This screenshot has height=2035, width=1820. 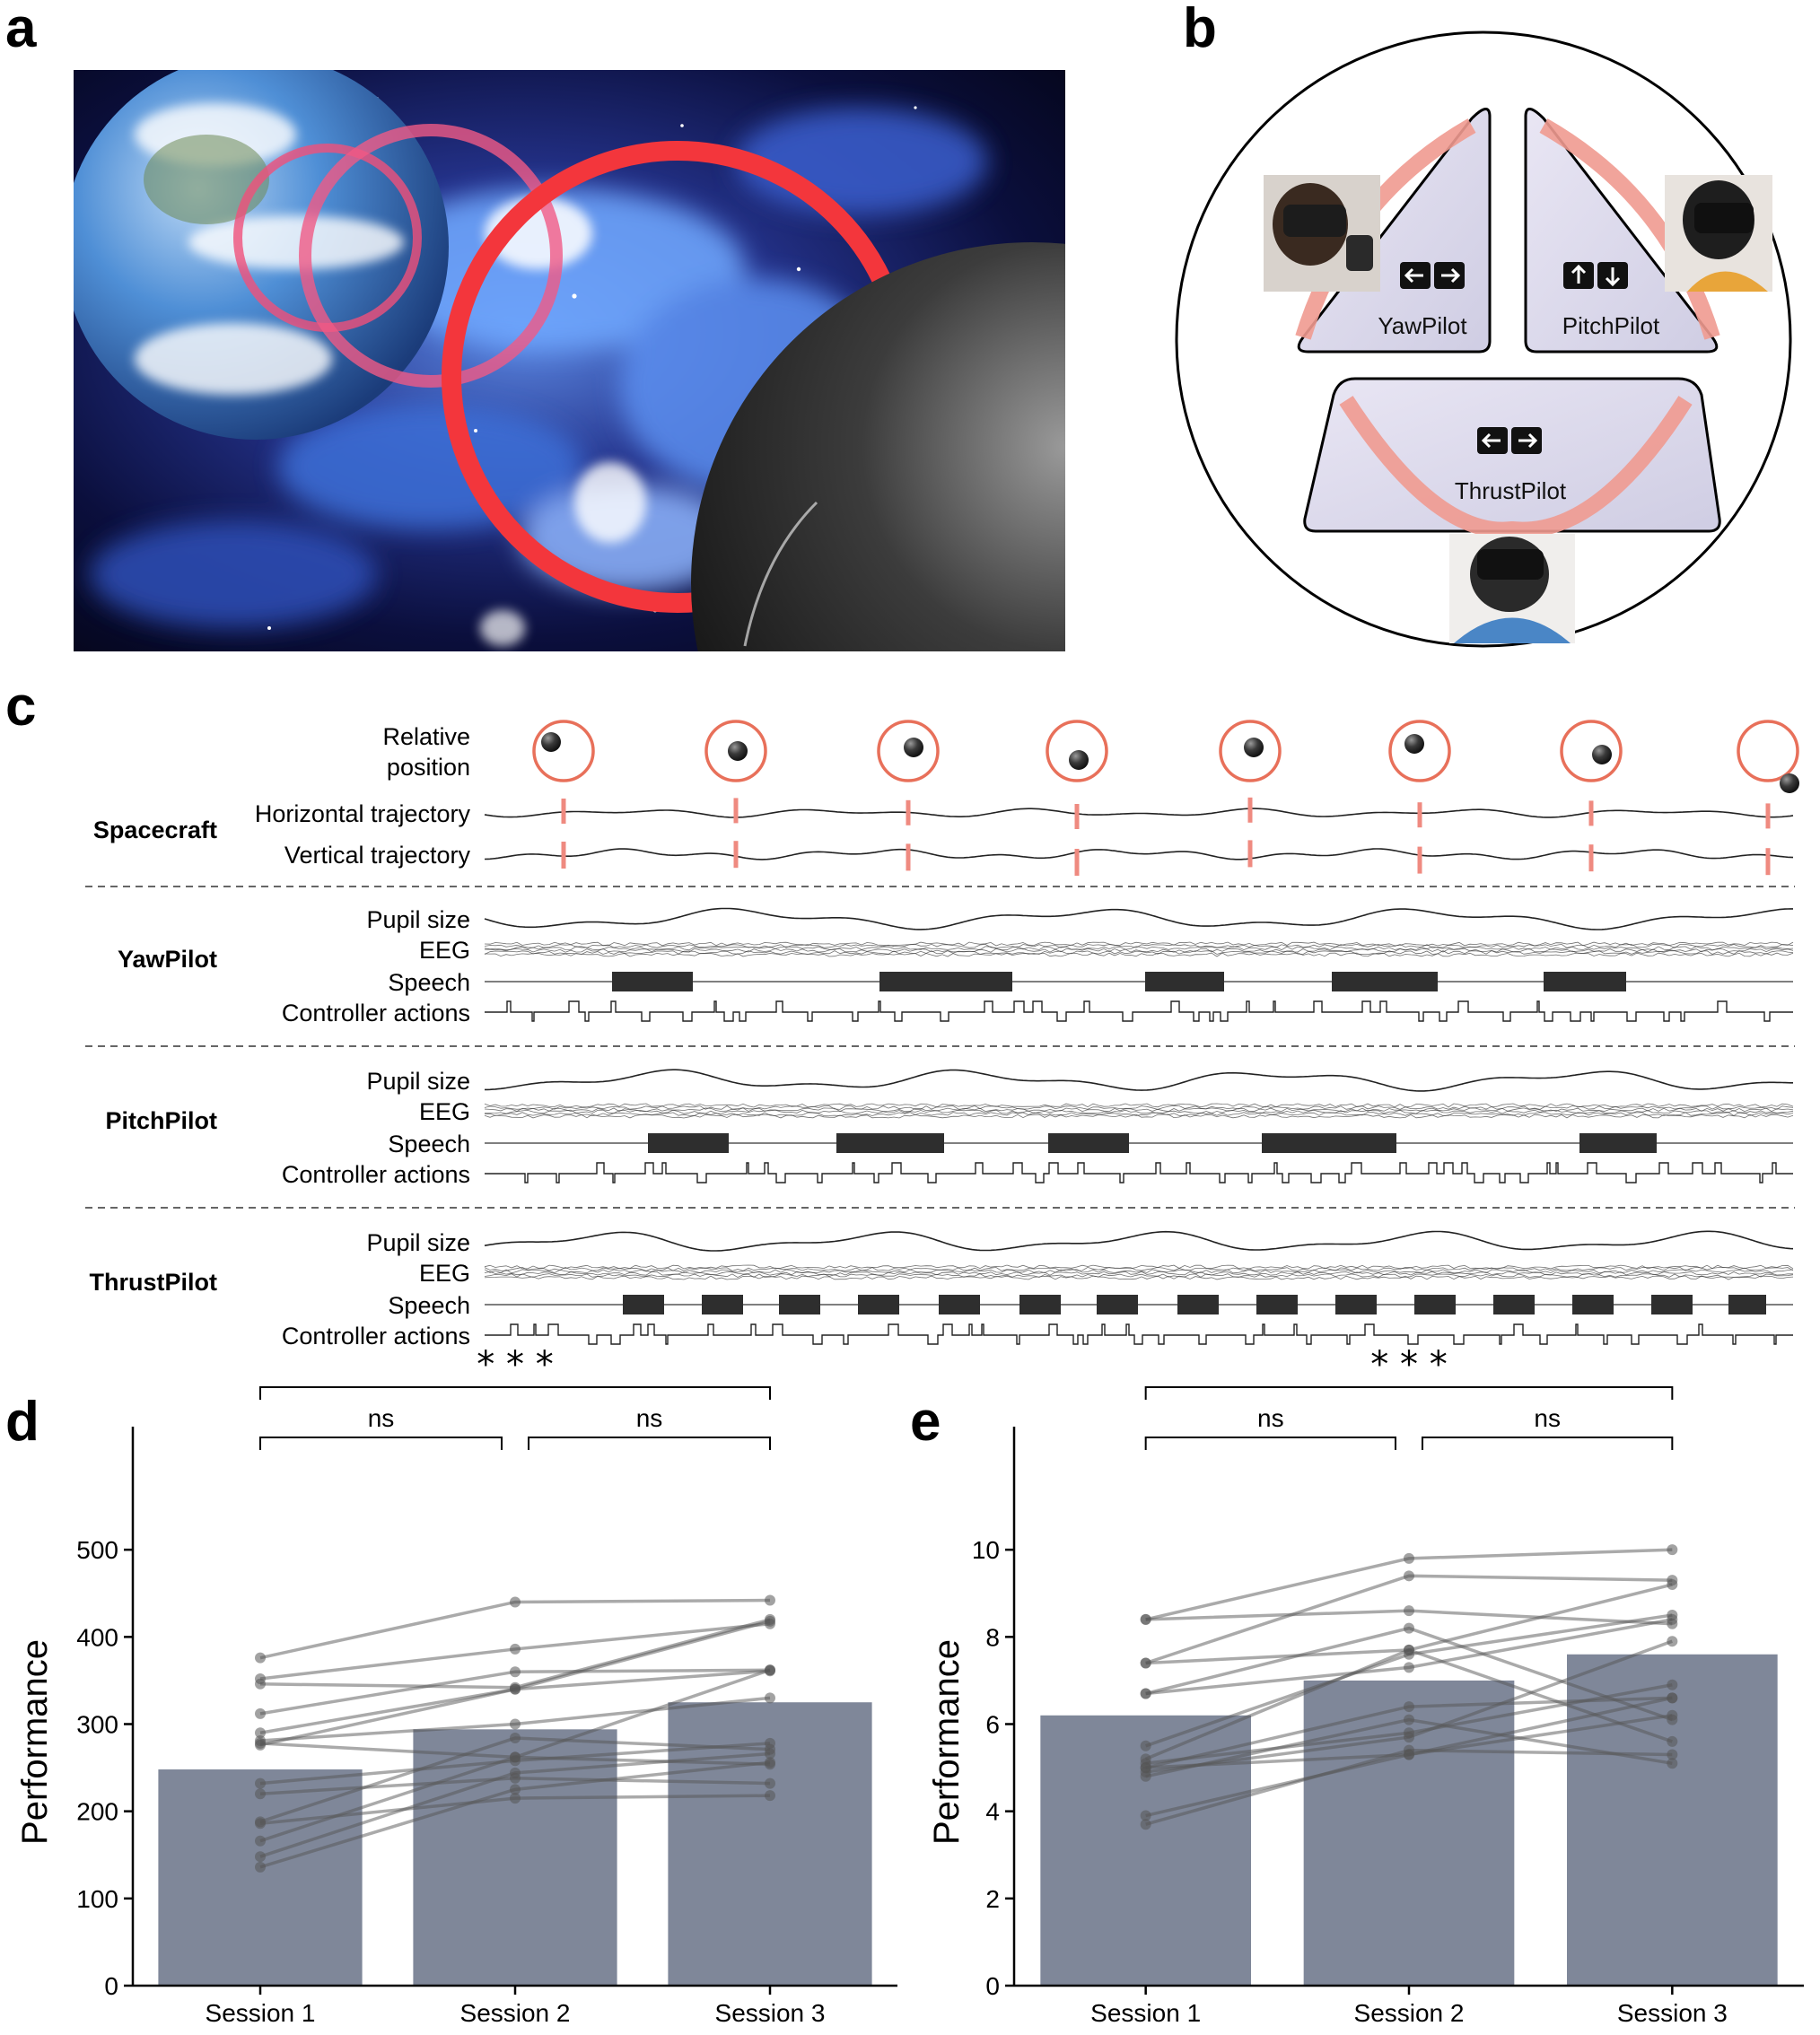 I want to click on relative-position-label-line2: position, so click(x=429, y=767).